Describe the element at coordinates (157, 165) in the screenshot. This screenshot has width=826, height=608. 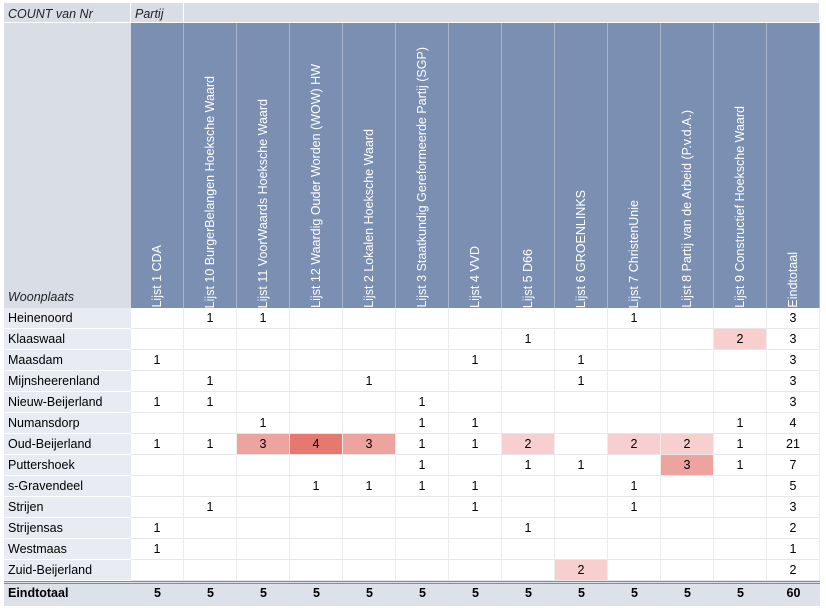
I see `column-header: Lijst 1 CDA` at that location.